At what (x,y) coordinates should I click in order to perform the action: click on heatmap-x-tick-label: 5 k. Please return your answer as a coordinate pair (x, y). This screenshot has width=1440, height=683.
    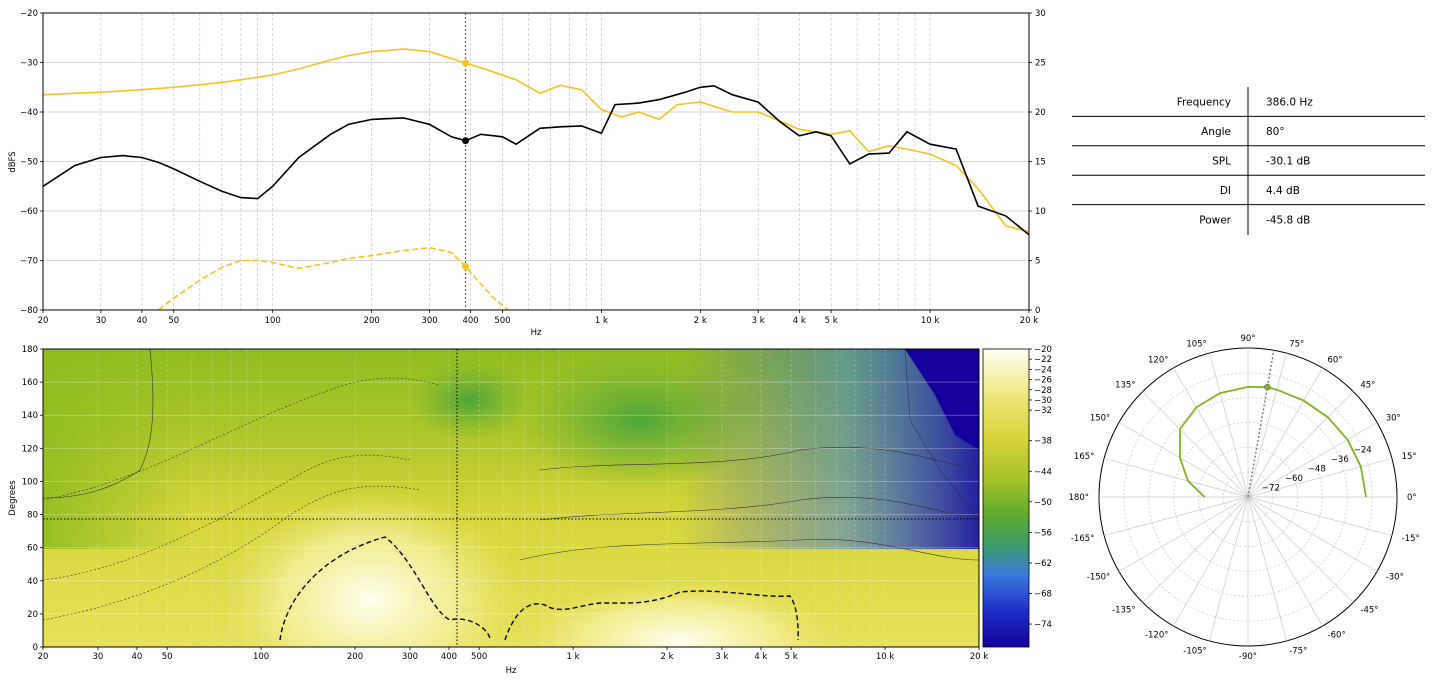
    Looking at the image, I should click on (791, 657).